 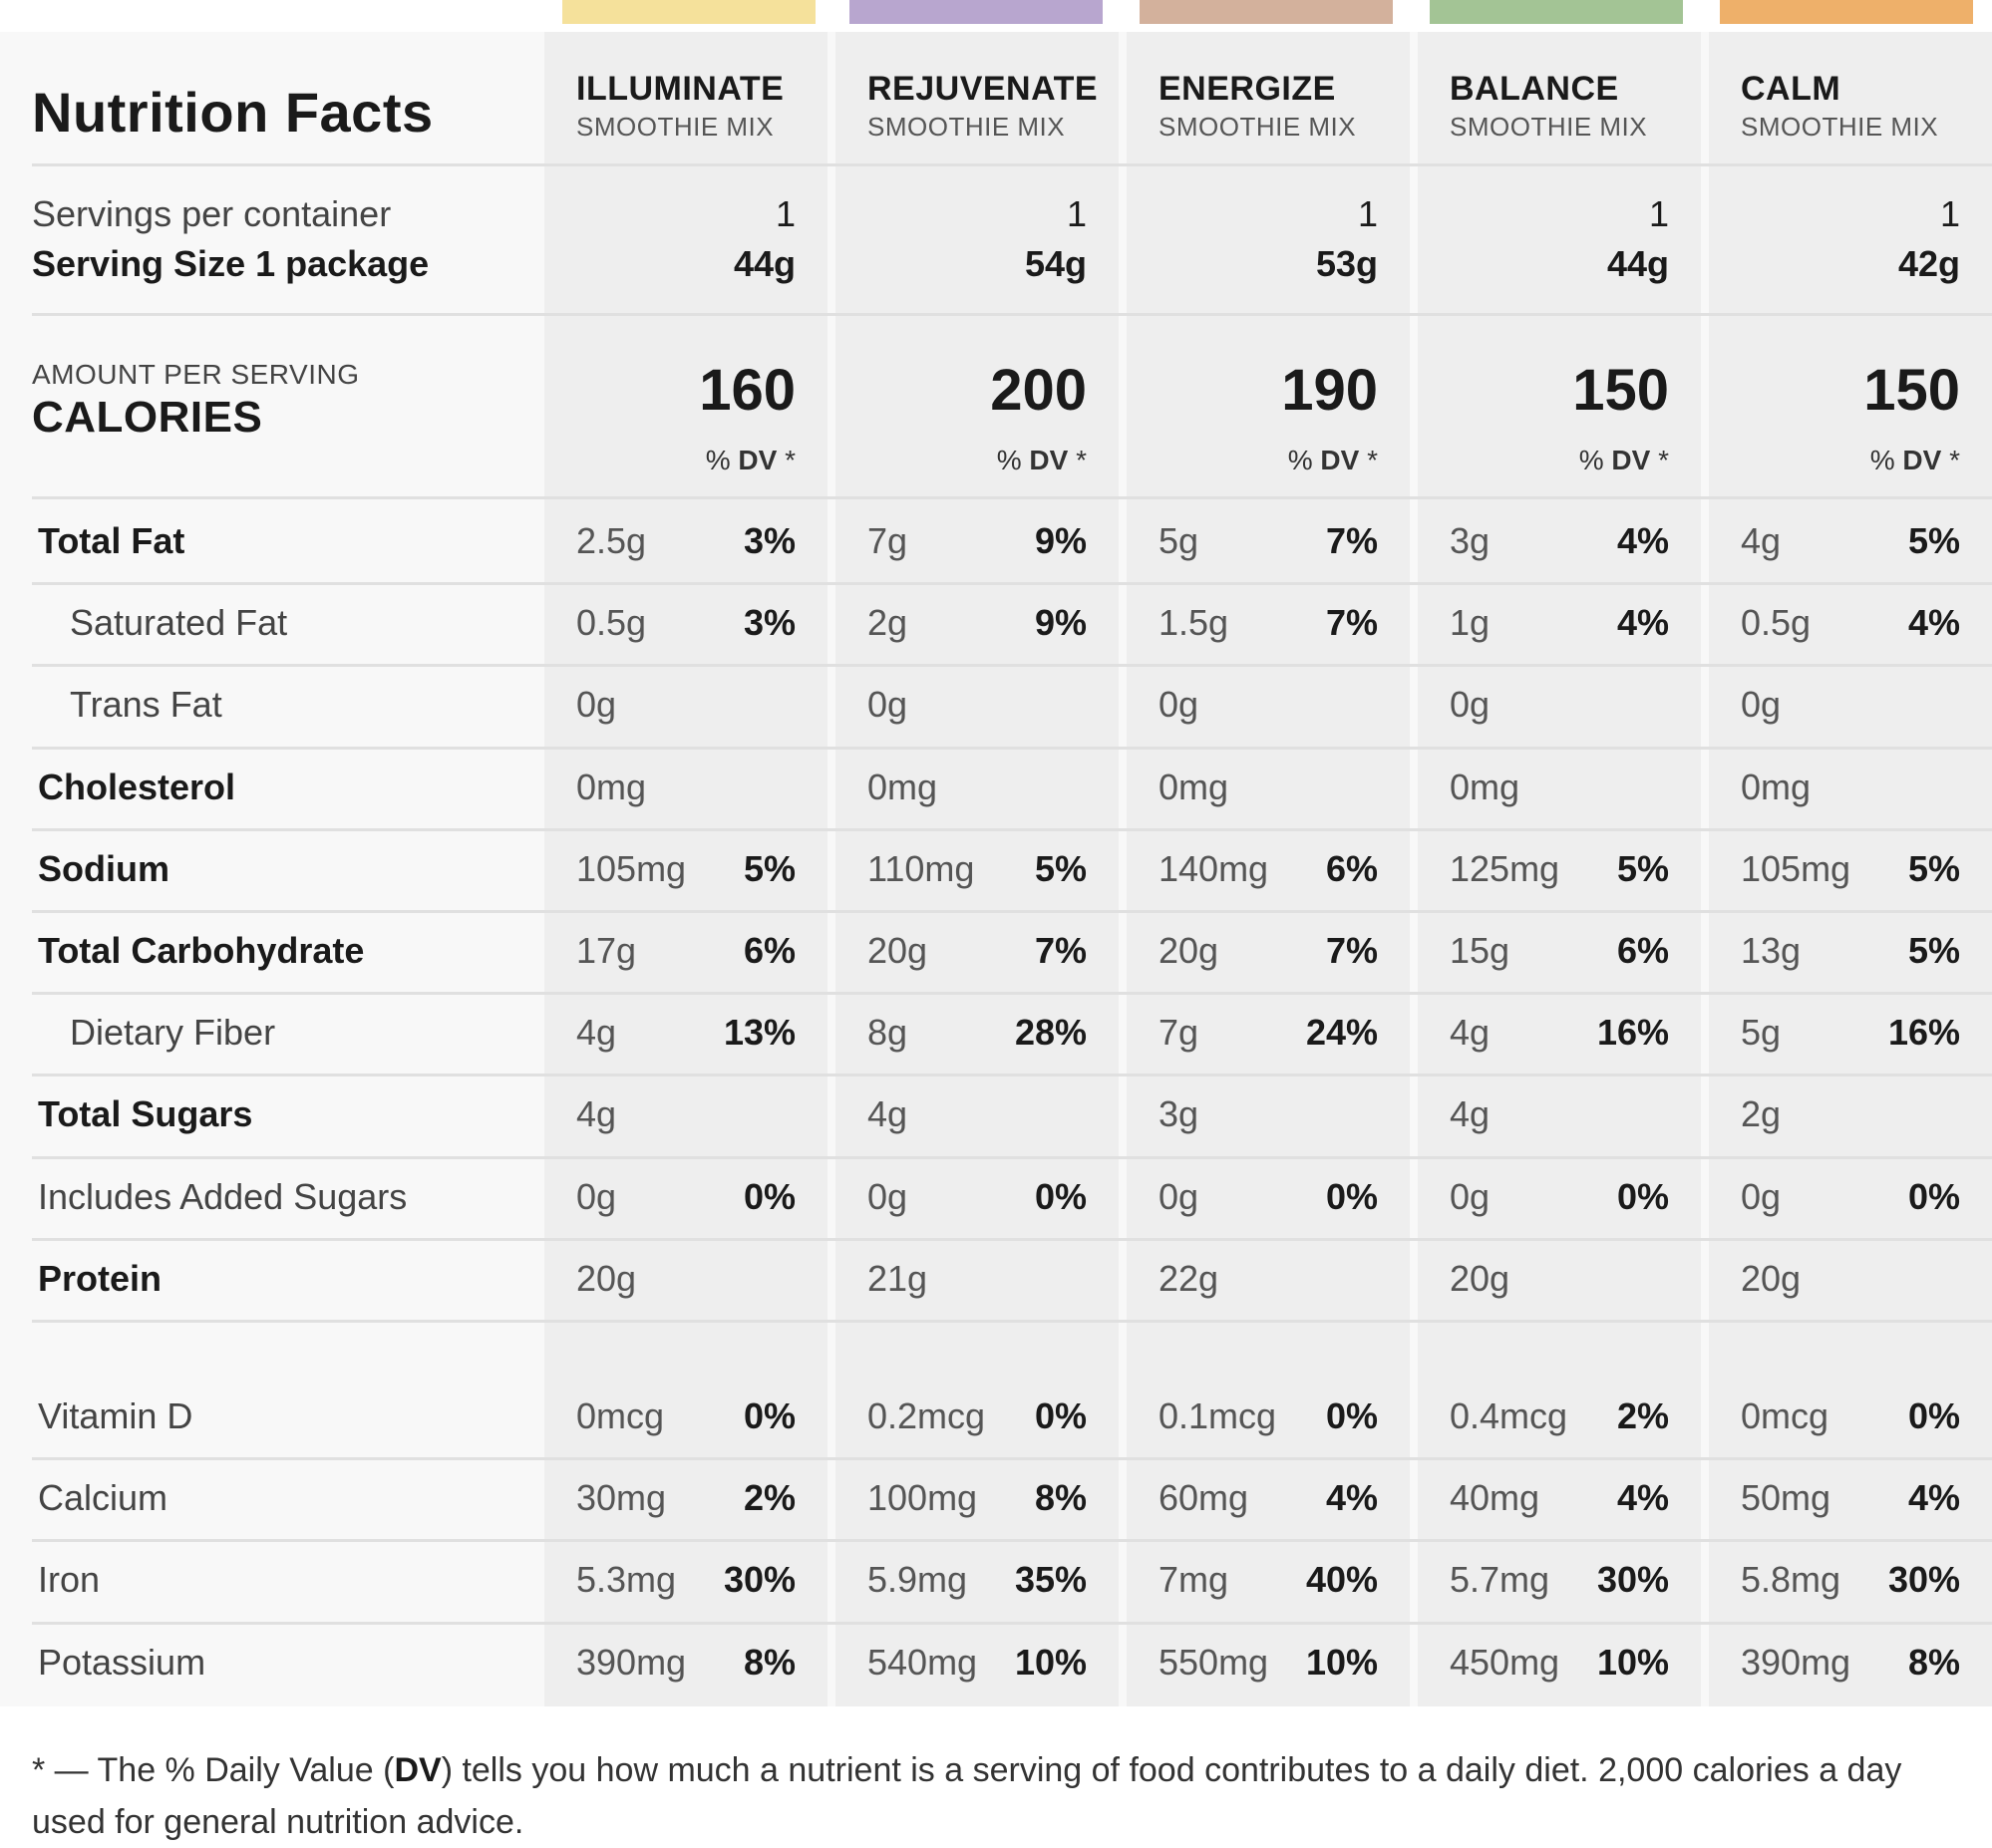 I want to click on nutrient-amount: 5g, so click(x=1761, y=1032).